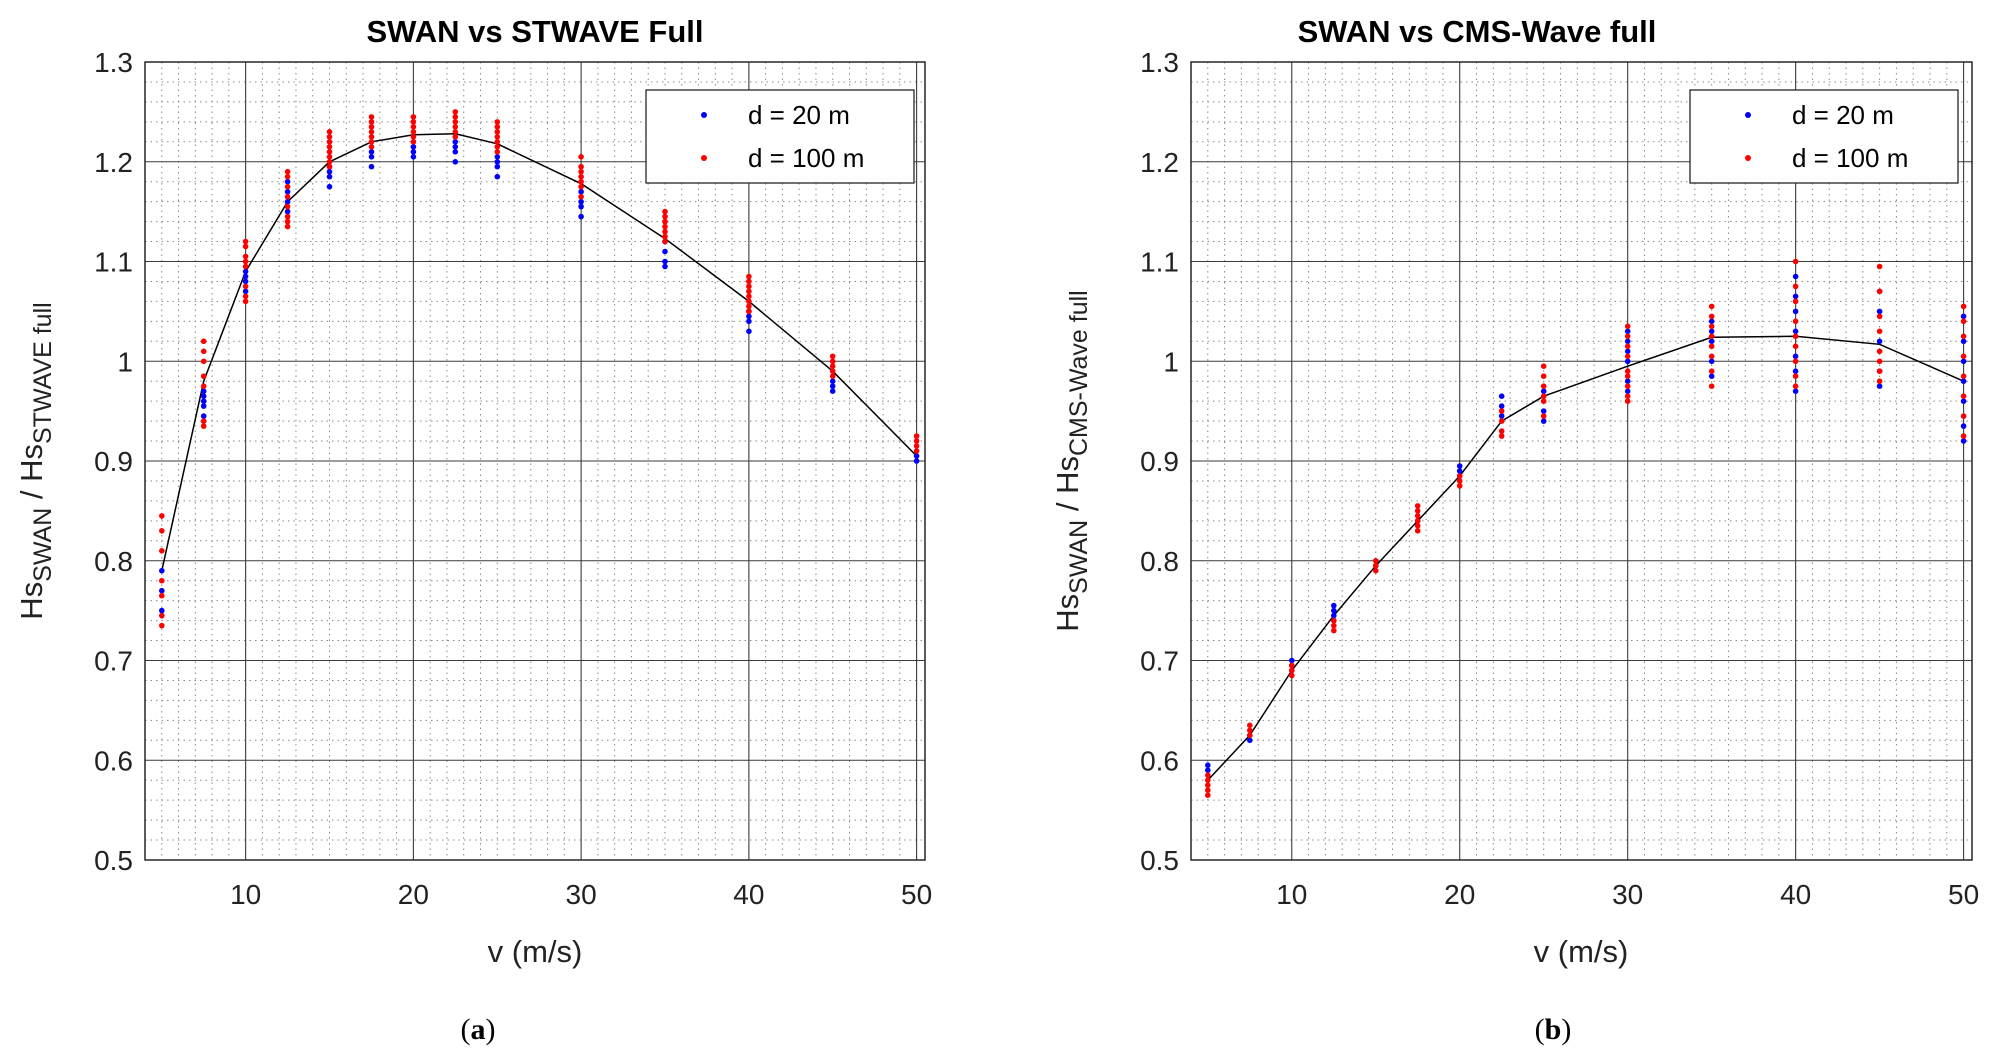 This screenshot has width=1994, height=1061. I want to click on legend-a: d = 20 m d = 100 m, so click(780, 136).